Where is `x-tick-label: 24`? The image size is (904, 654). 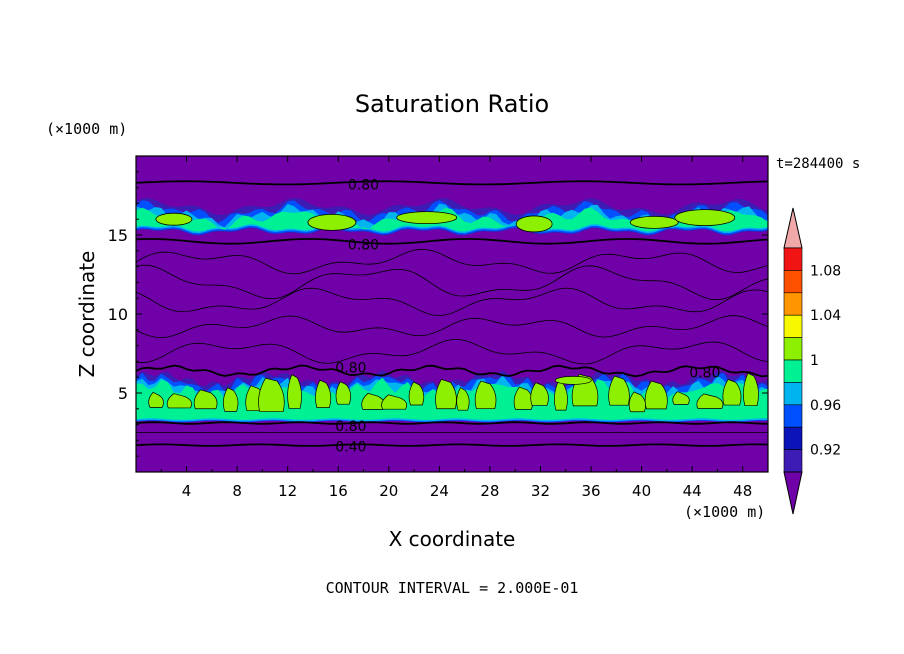
x-tick-label: 24 is located at coordinates (439, 491).